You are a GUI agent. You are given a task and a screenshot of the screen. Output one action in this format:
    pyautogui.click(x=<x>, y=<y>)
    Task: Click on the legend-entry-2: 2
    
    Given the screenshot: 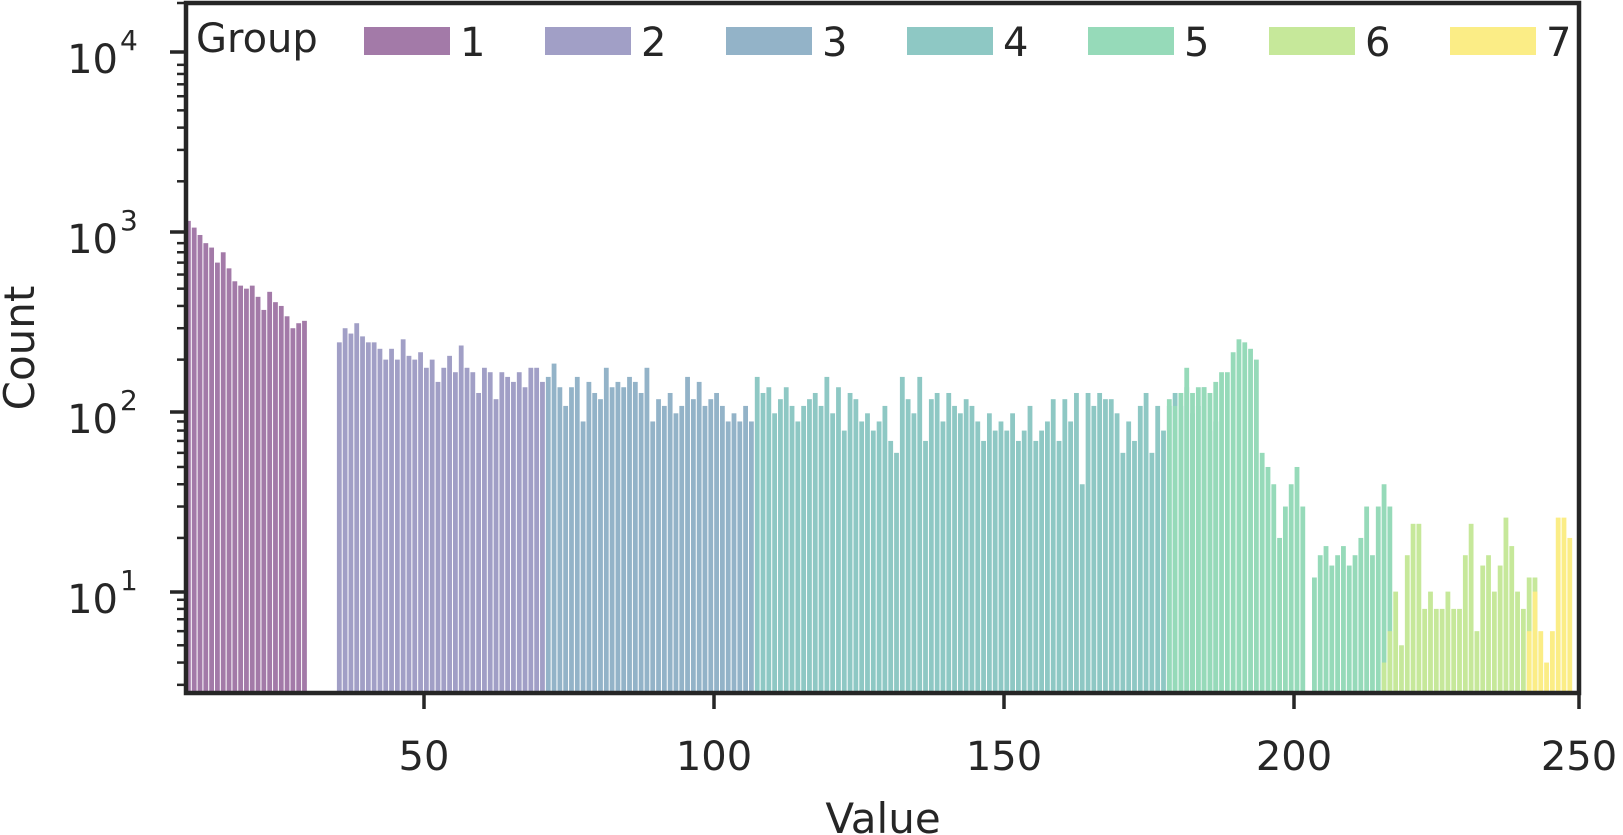 What is the action you would take?
    pyautogui.click(x=605, y=43)
    